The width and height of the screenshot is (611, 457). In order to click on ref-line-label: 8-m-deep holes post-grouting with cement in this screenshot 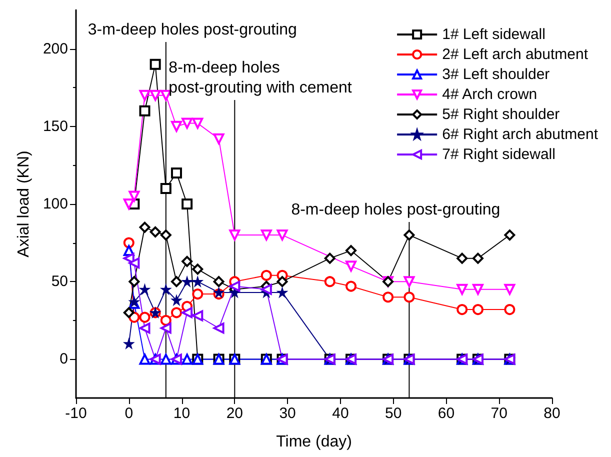, I will do `click(260, 78)`.